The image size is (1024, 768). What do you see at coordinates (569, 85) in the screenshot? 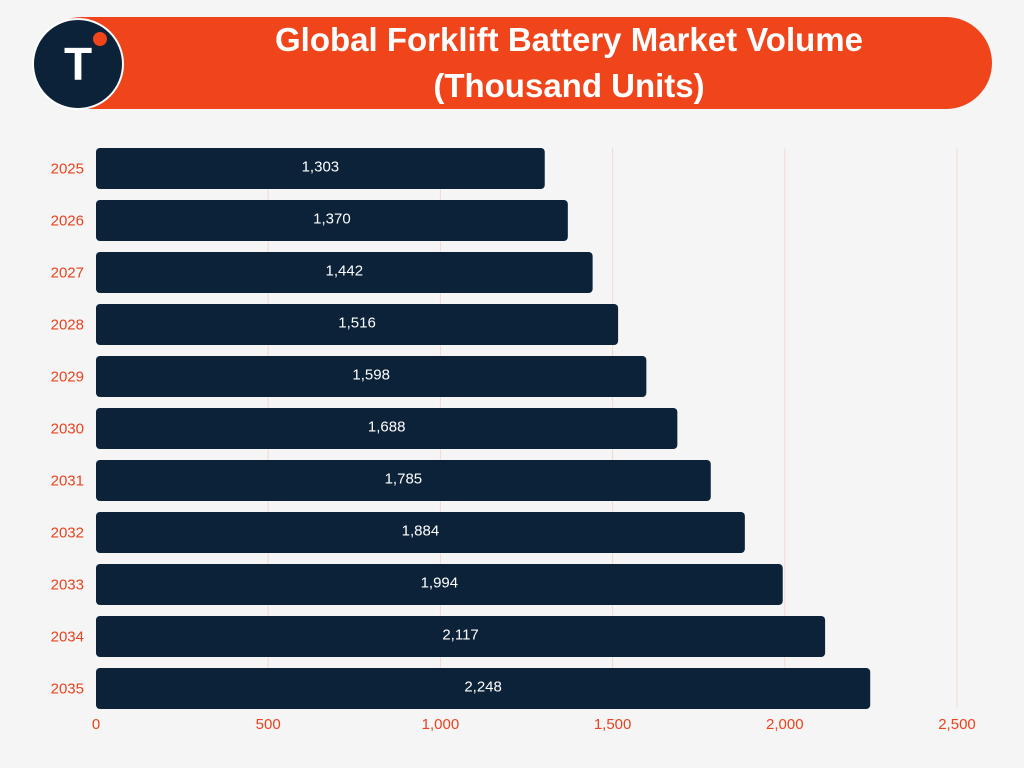
I see `chart-title-line-2: (Thousand Units)` at bounding box center [569, 85].